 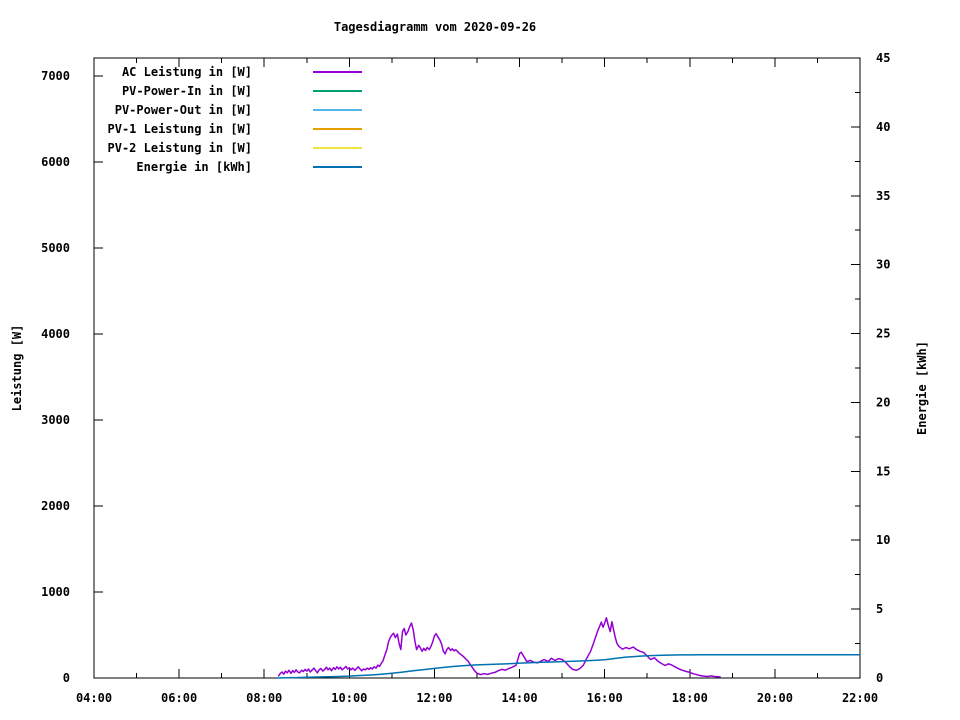 I want to click on x-tick-label: 12:00, so click(x=434, y=698).